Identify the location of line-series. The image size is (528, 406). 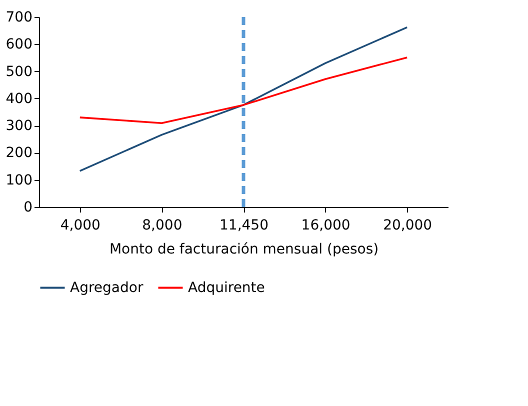
(243, 90).